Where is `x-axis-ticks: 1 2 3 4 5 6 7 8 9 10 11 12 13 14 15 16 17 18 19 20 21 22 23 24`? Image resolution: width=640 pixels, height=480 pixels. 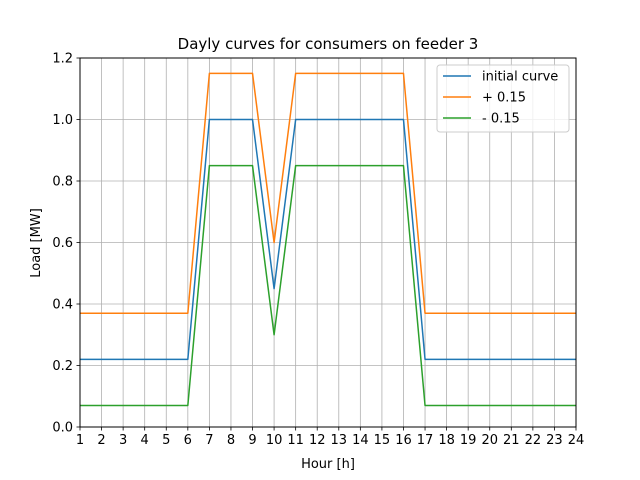
x-axis-ticks: 1 2 3 4 5 6 7 8 9 10 11 12 13 14 15 16 17 18 19 20 21 22 23 24 is located at coordinates (330, 437).